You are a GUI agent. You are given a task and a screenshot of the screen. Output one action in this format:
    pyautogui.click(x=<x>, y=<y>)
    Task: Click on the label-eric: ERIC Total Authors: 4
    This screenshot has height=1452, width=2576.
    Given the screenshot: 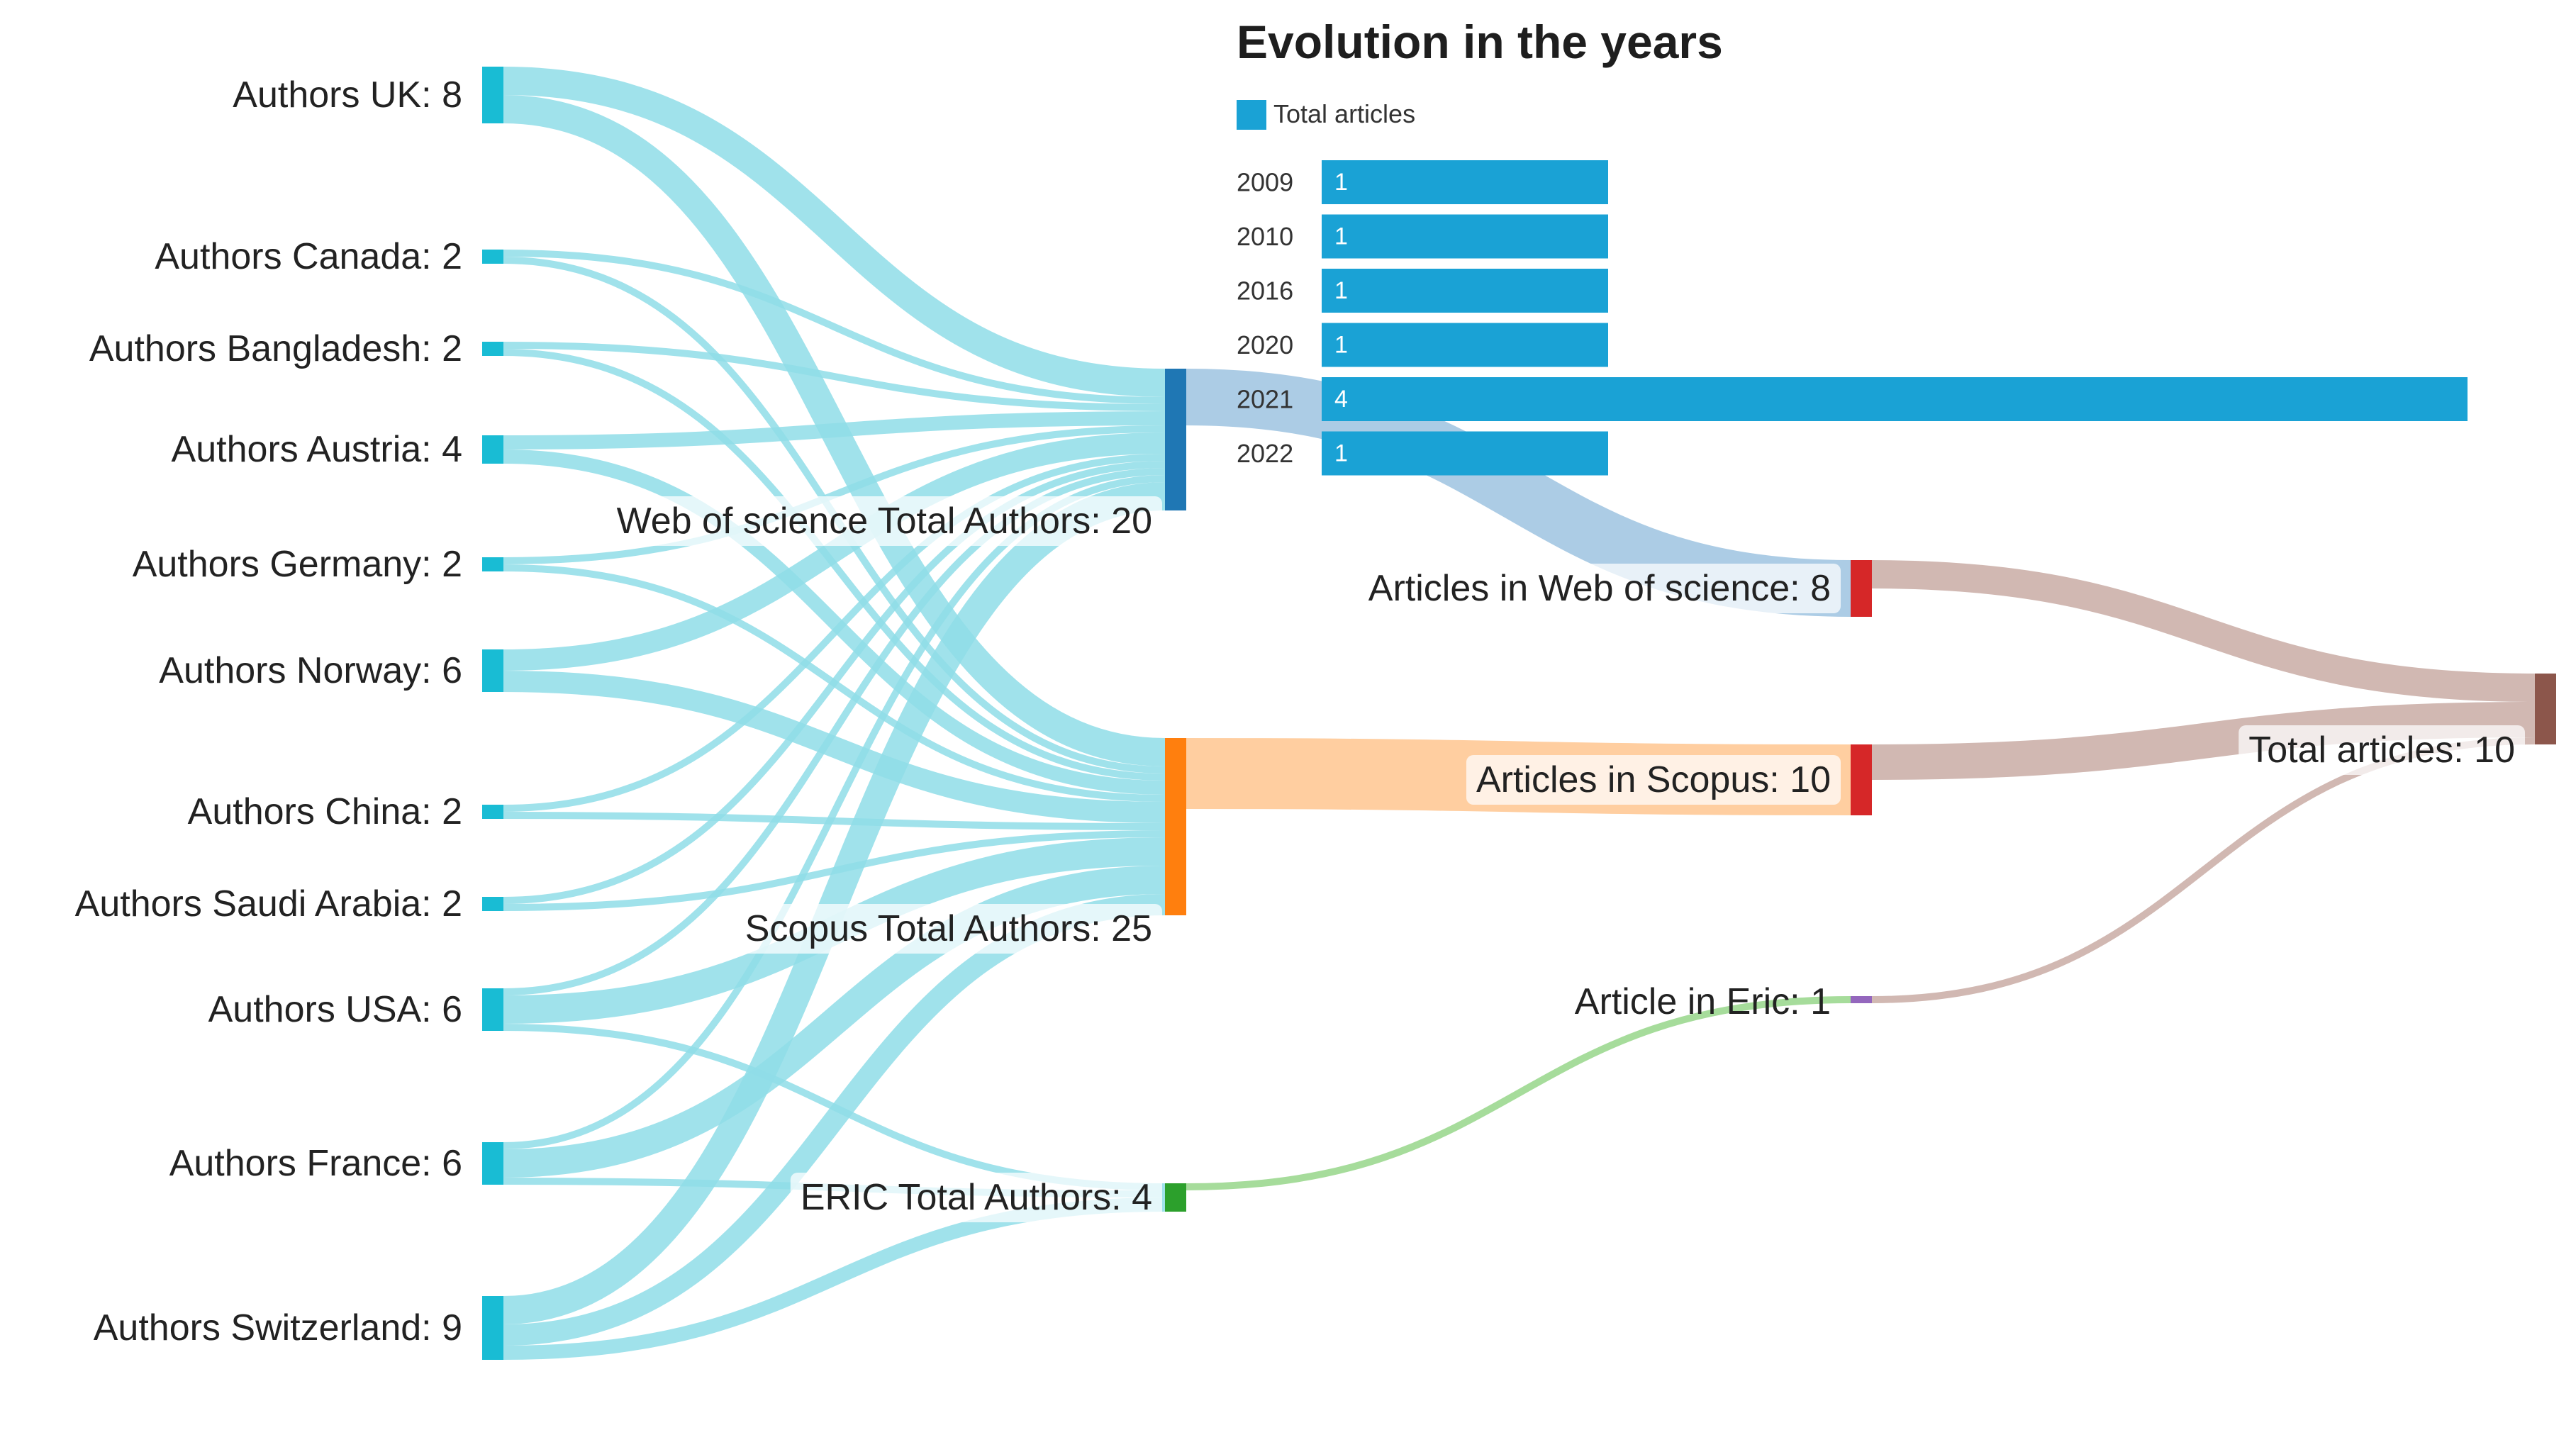 What is the action you would take?
    pyautogui.click(x=976, y=1197)
    